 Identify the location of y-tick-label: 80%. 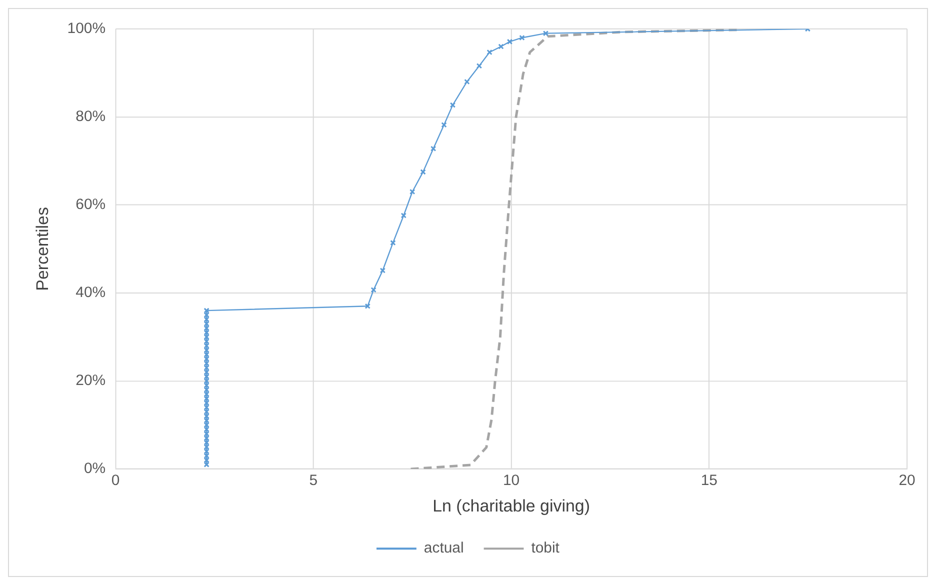
(91, 117).